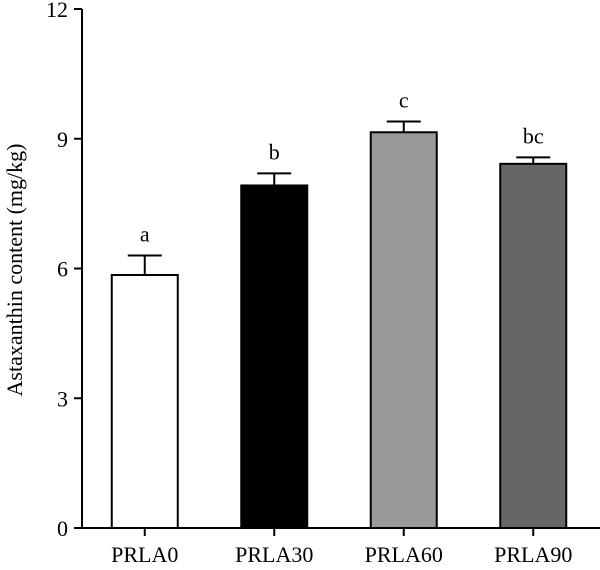 Image resolution: width=600 pixels, height=570 pixels. I want to click on y-tick-label-0: 0, so click(62, 528).